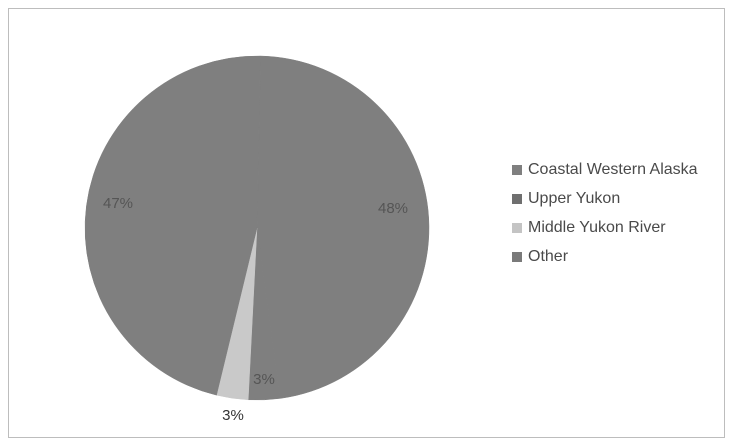 The image size is (736, 446). I want to click on data-label-other: 3%, so click(233, 415).